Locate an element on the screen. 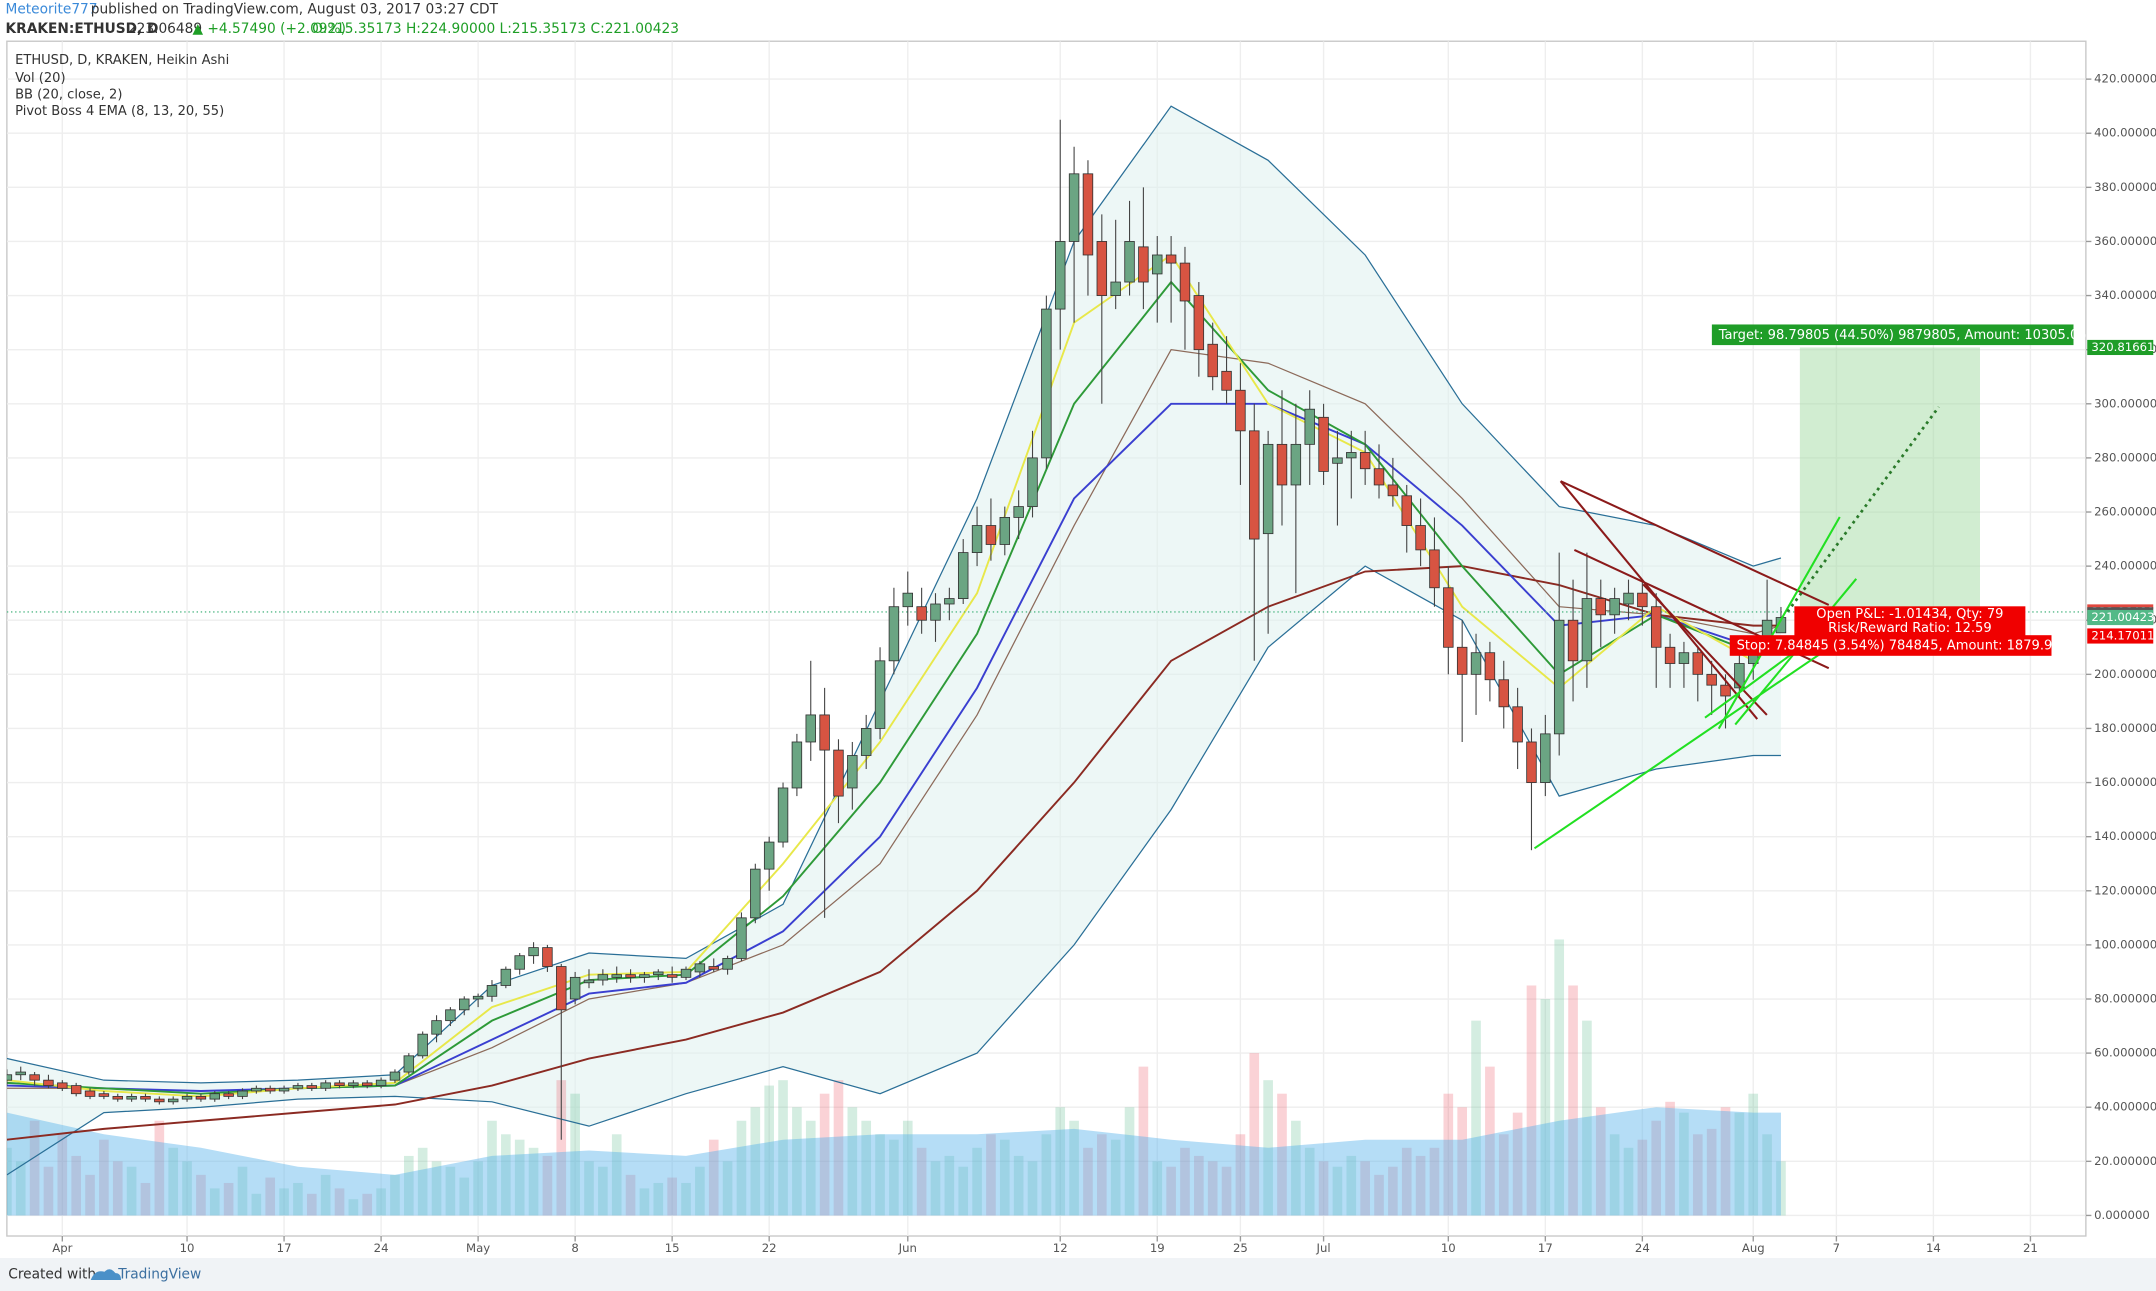 Image resolution: width=2156 pixels, height=1291 pixels. footer-brand: TradingView is located at coordinates (159, 1275).